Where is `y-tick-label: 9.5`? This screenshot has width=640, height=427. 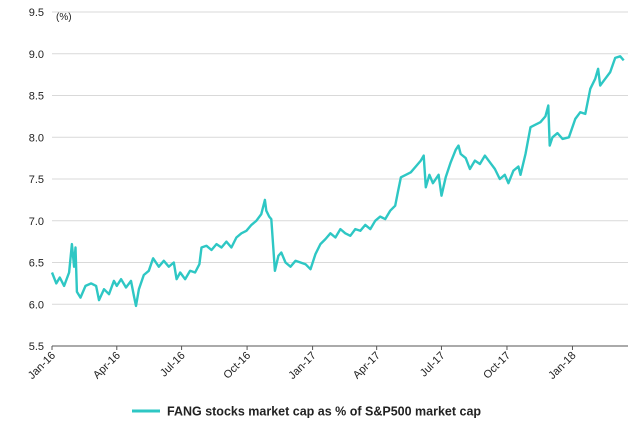 y-tick-label: 9.5 is located at coordinates (36, 13).